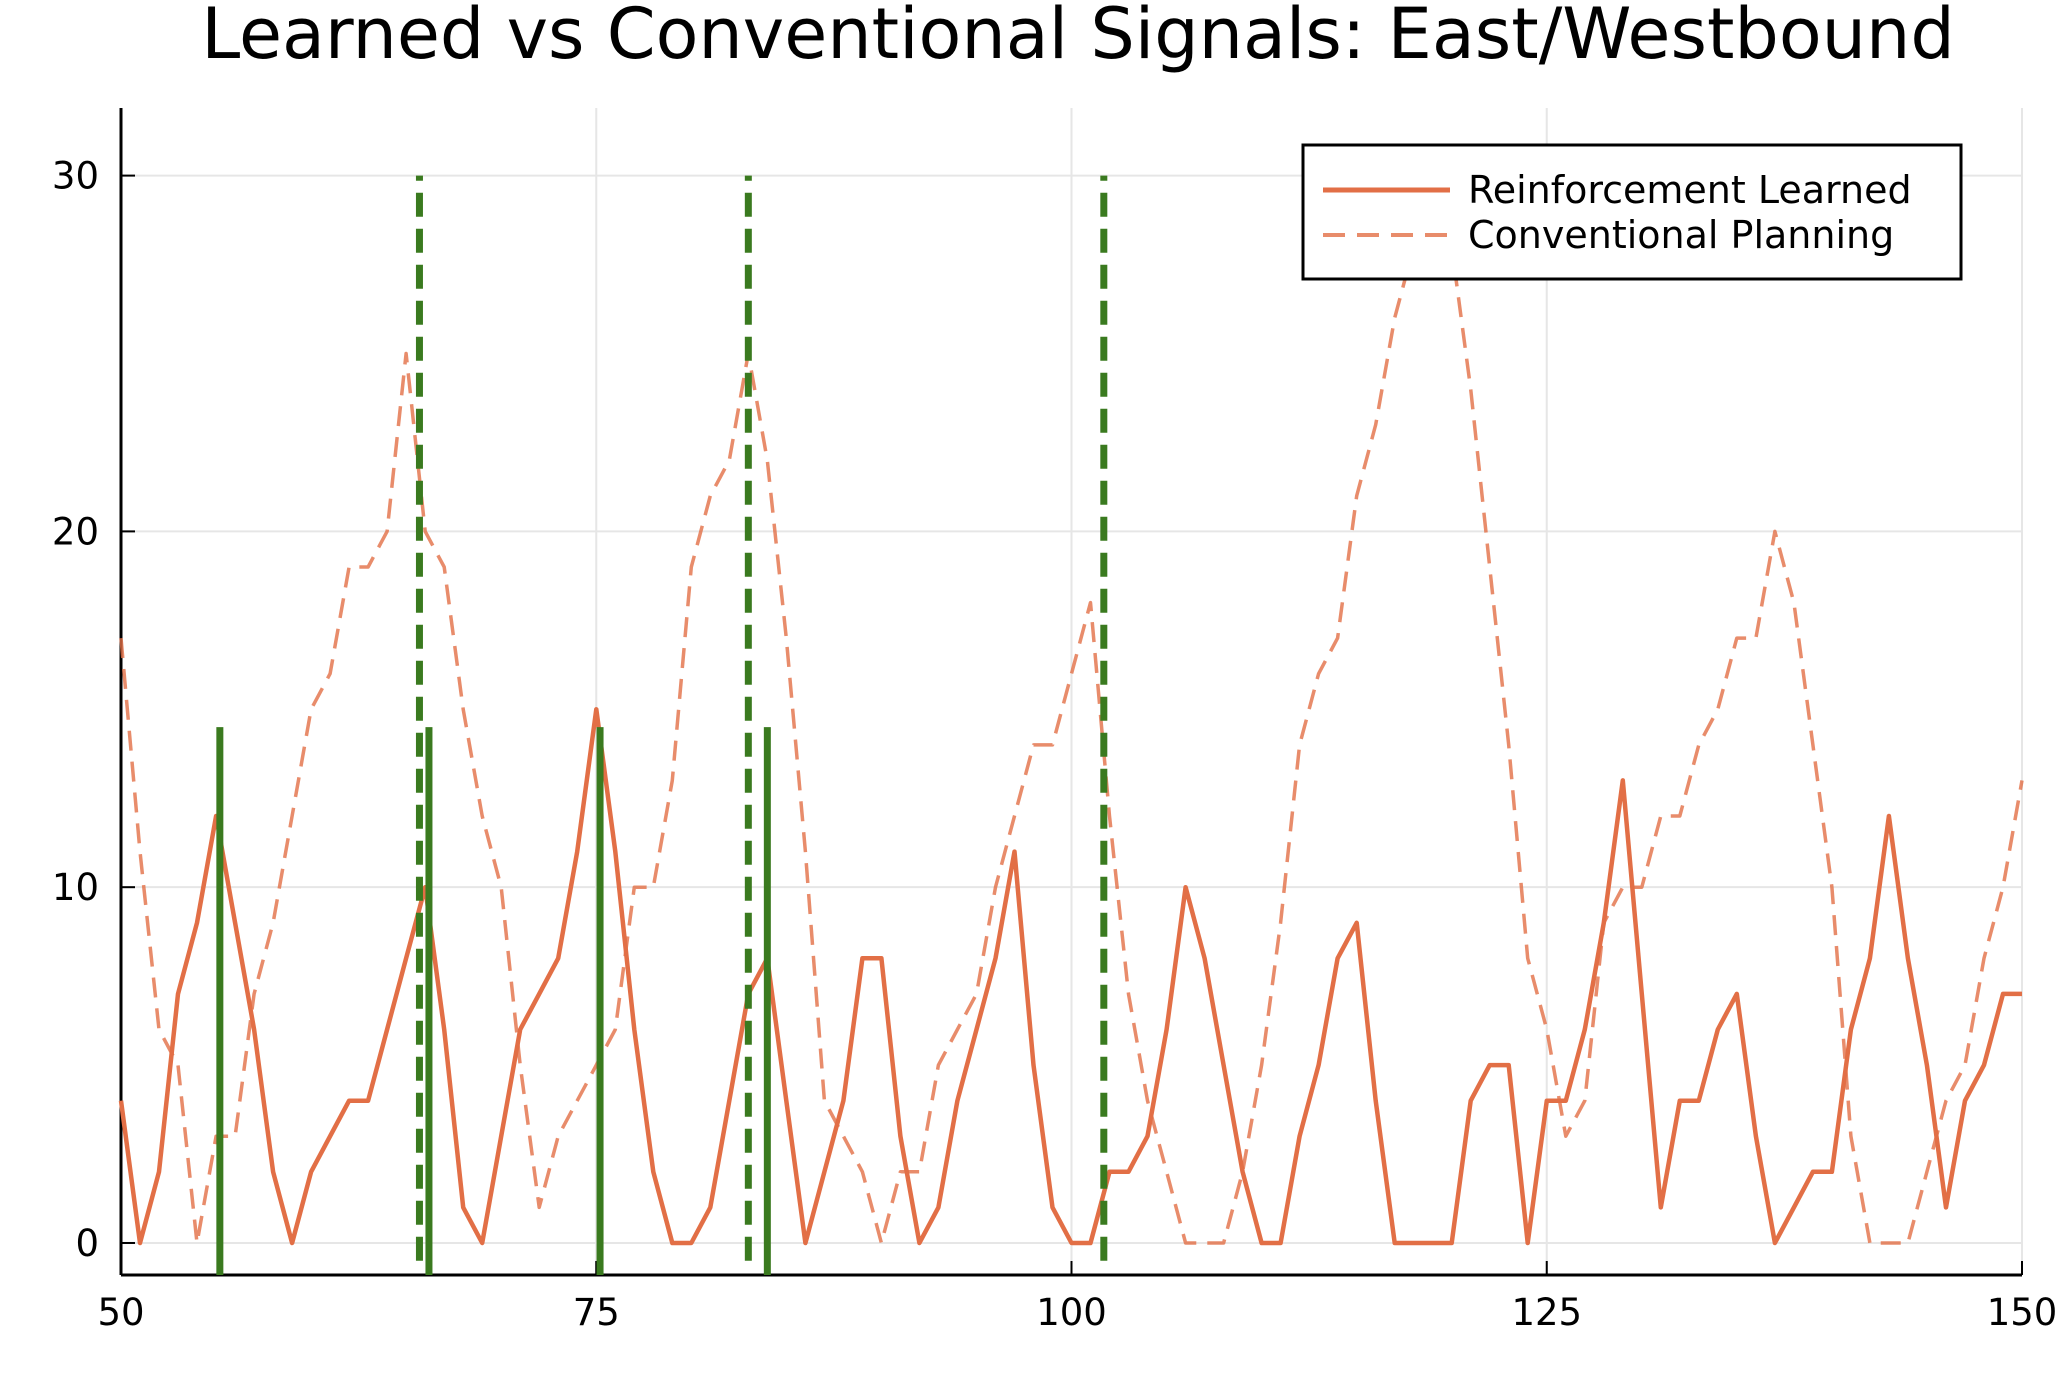  I want to click on x-axis-ticks: 50 75 100 125 150, so click(1077, 1297).